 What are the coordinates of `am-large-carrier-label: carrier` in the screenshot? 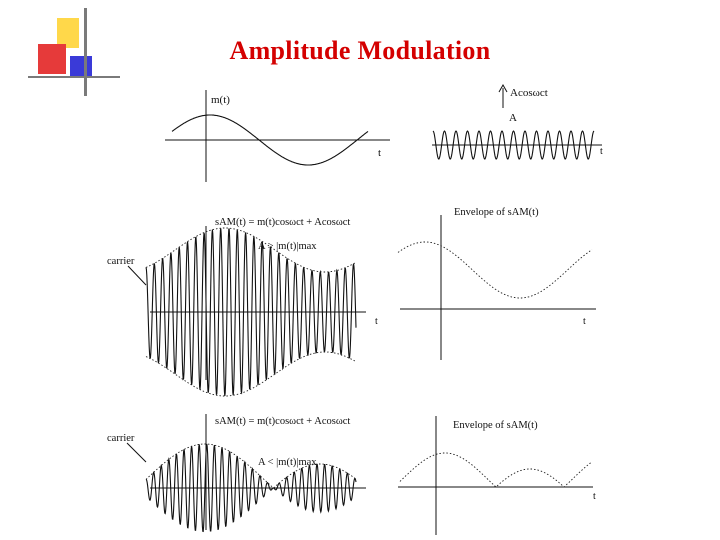 It's located at (121, 261).